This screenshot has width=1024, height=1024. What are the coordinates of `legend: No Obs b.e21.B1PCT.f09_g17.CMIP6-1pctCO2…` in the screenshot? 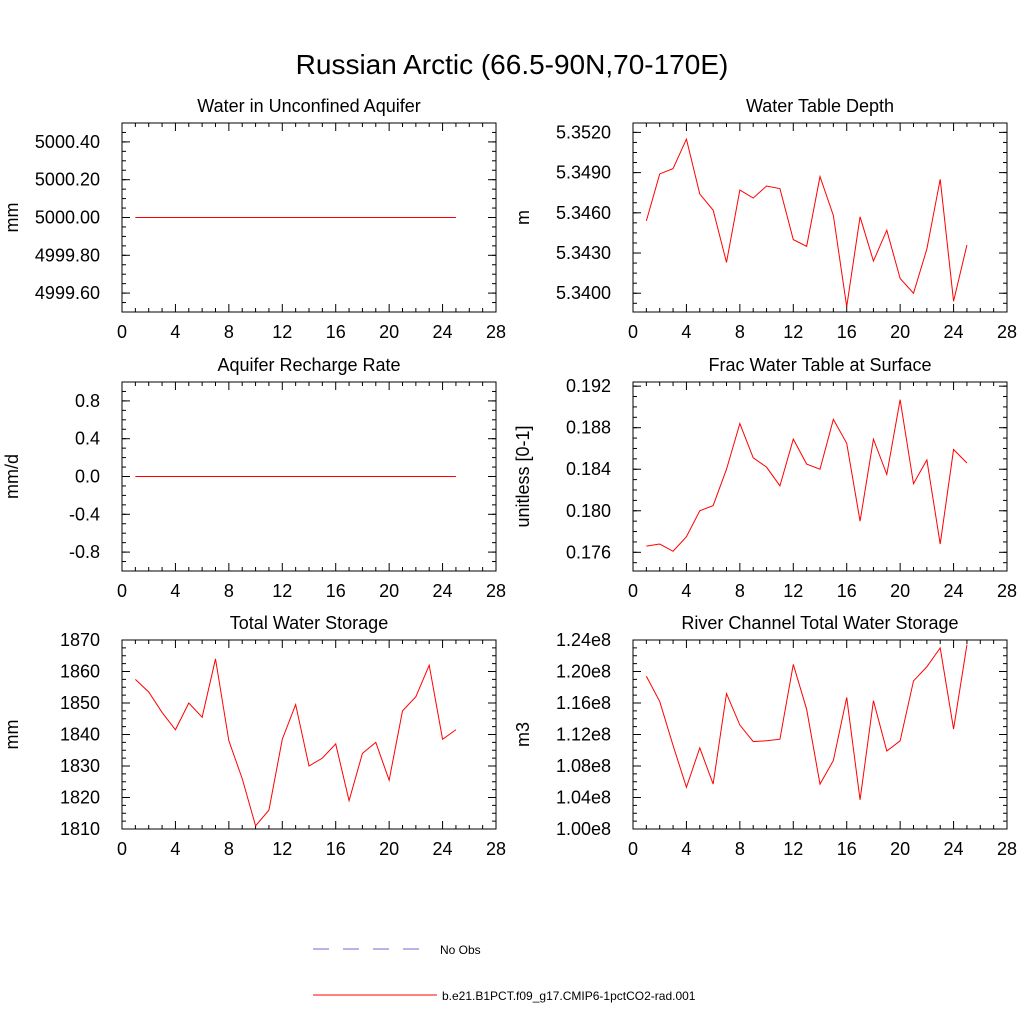 It's located at (504, 973).